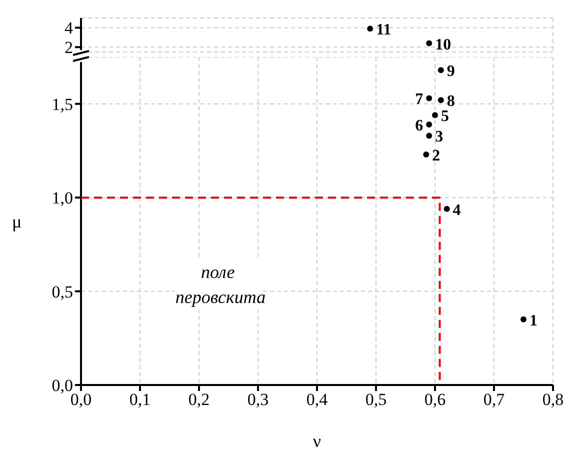 The height and width of the screenshot is (455, 571). What do you see at coordinates (317, 441) in the screenshot?
I see `x-axis-title: ν` at bounding box center [317, 441].